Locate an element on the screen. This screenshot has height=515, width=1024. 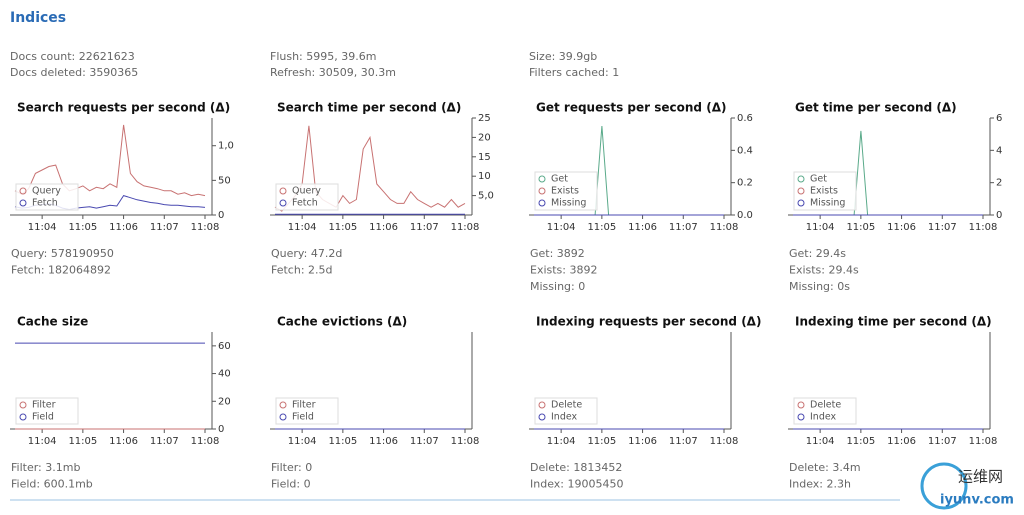
legend-label: Exists is located at coordinates (565, 191).